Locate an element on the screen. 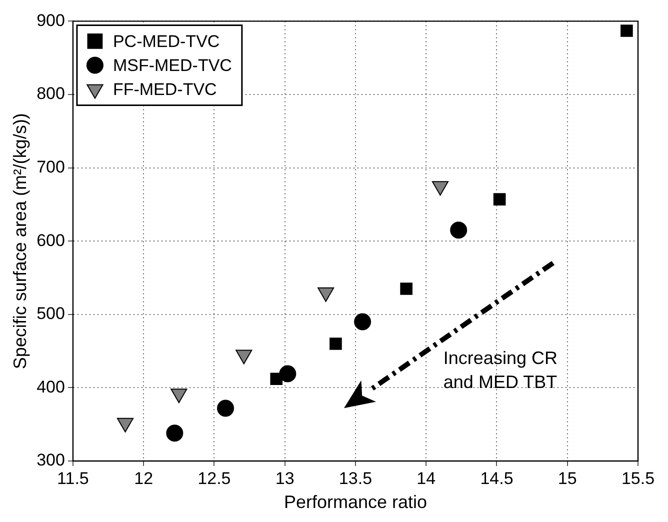 Image resolution: width=668 pixels, height=522 pixels. x-tick-label: 14 is located at coordinates (426, 478).